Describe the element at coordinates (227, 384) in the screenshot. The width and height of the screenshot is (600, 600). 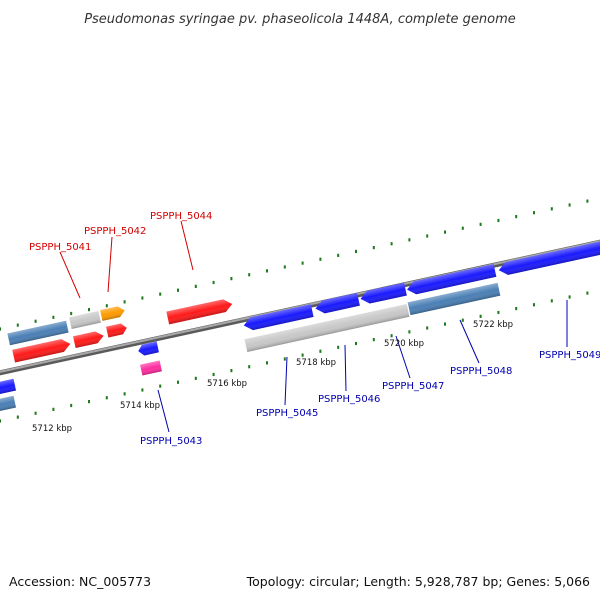
I see `tick-label-5716: 5716 kbp` at that location.